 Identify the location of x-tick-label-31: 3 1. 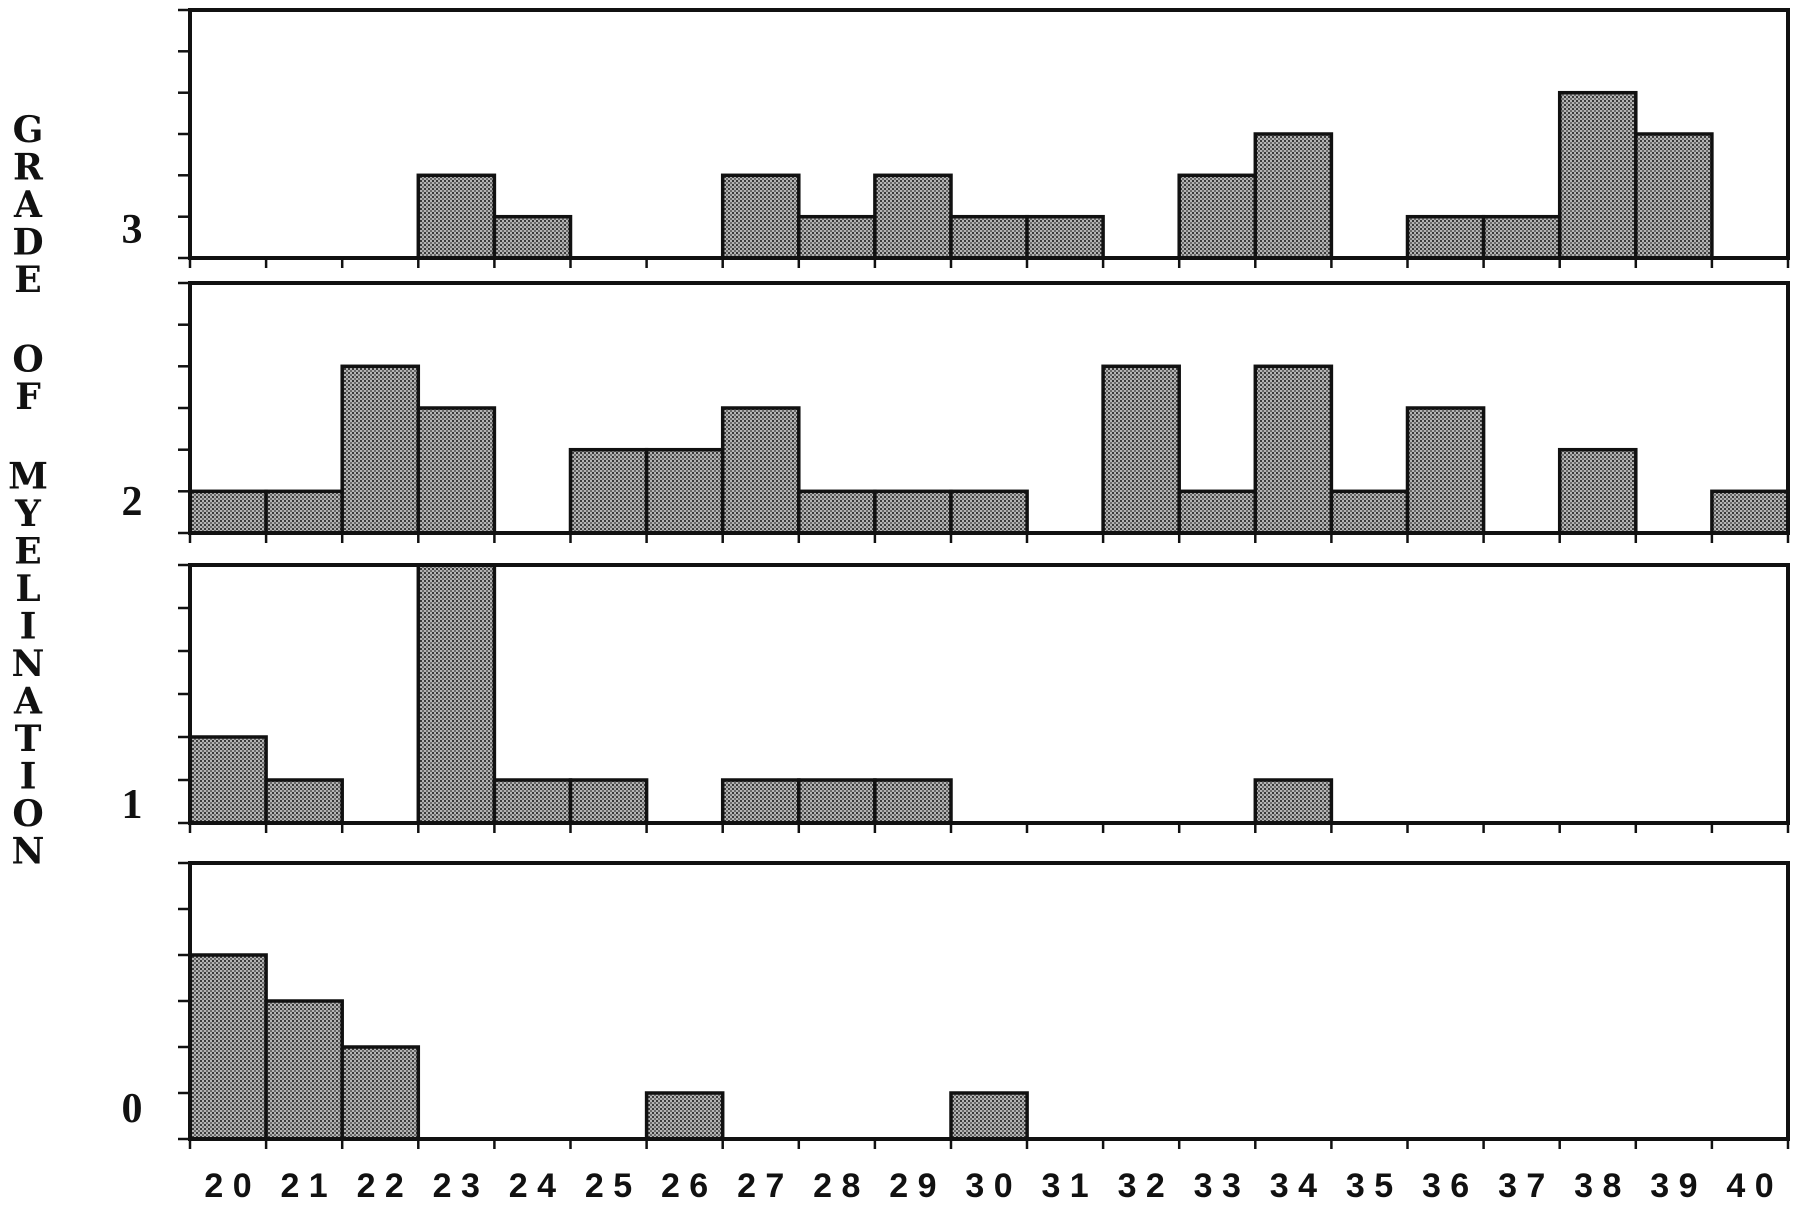
(1064, 1186).